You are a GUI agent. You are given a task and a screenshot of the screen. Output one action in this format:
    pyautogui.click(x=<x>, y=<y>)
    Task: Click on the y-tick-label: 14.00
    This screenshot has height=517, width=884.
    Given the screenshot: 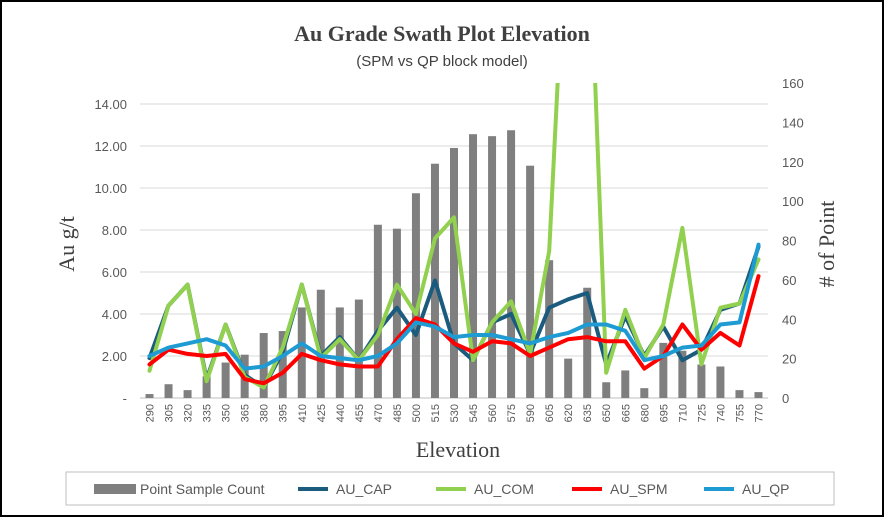 What is the action you would take?
    pyautogui.click(x=110, y=104)
    